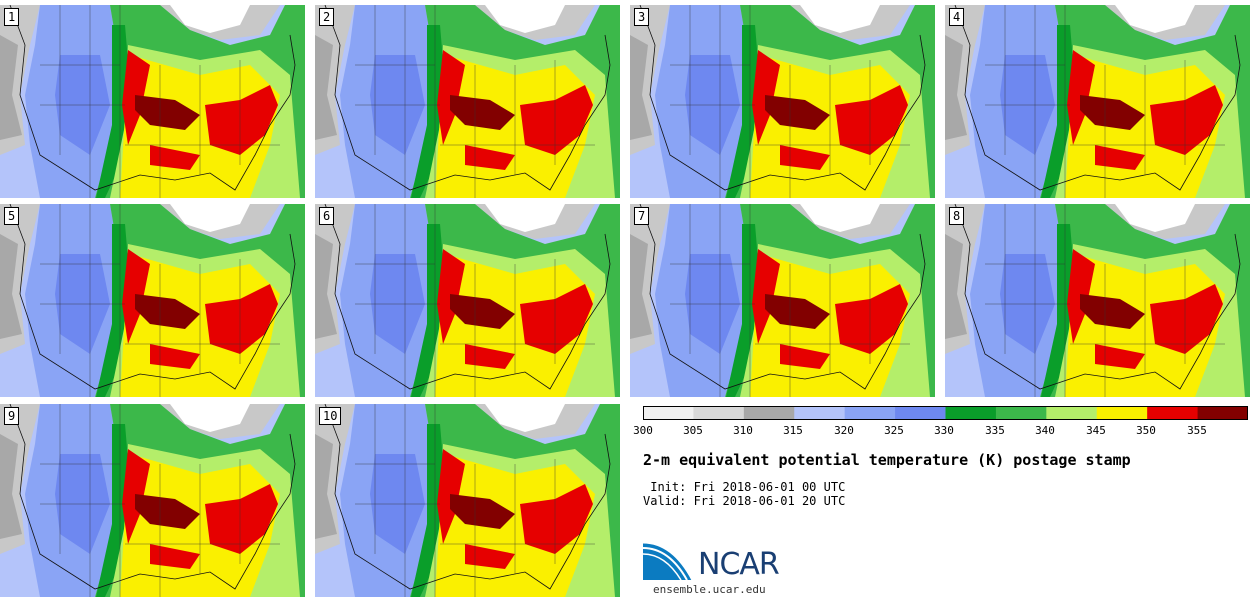 This screenshot has height=597, width=1260. Describe the element at coordinates (327, 17) in the screenshot. I see `stamp-number: 2` at that location.